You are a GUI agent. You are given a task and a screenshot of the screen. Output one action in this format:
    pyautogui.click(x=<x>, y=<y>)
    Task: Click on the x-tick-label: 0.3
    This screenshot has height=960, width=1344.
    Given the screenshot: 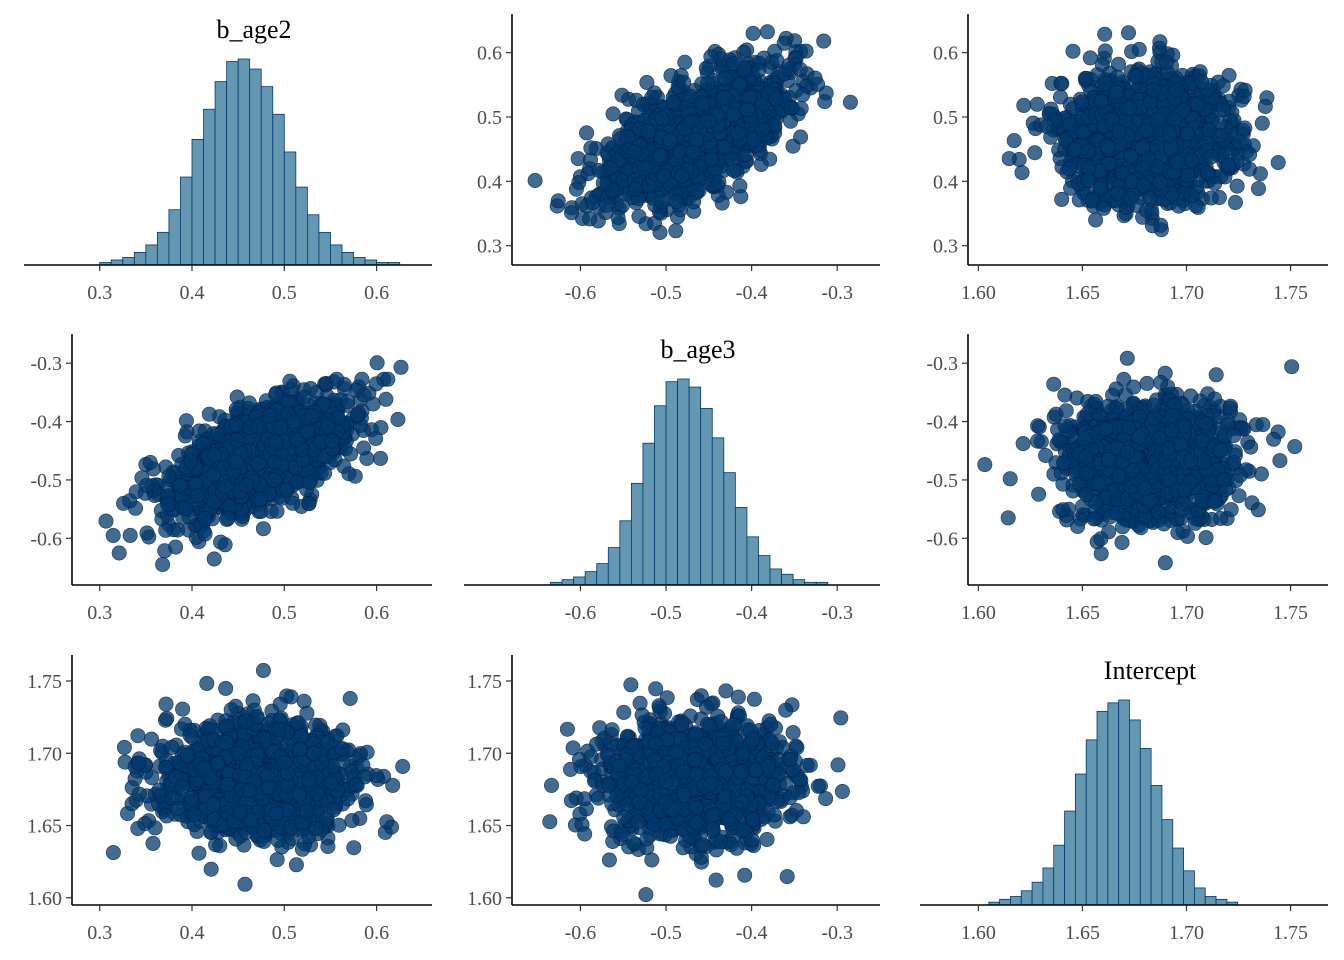 What is the action you would take?
    pyautogui.click(x=99, y=613)
    